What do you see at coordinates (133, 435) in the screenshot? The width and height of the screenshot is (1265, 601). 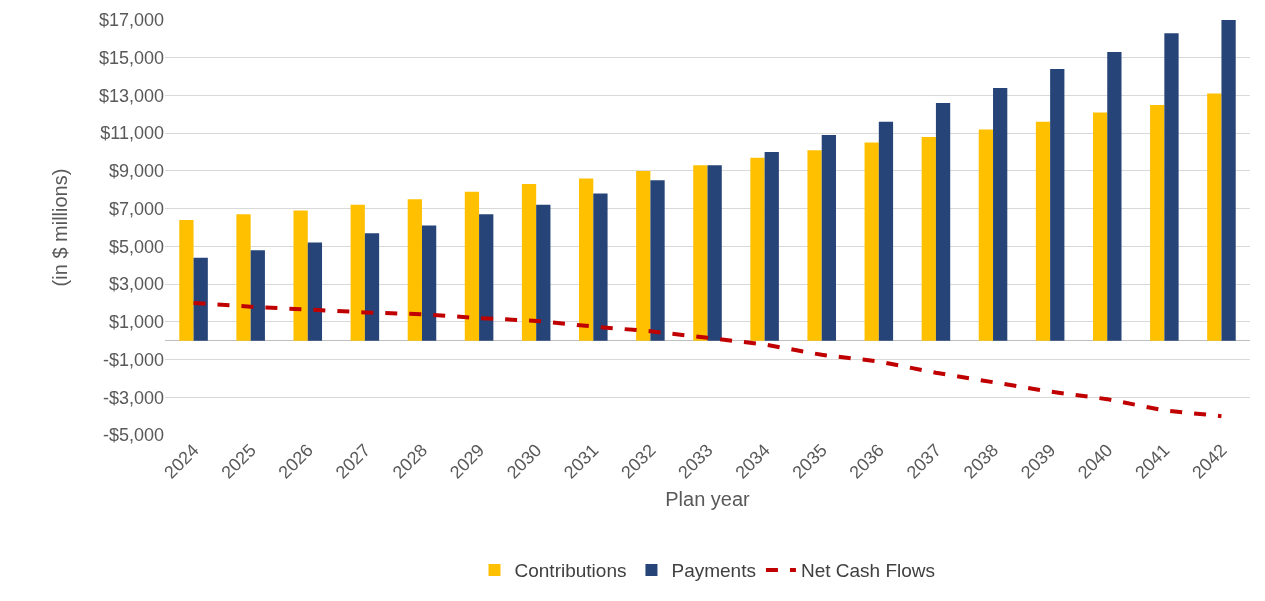 I see `y-tick-label: -$5,000` at bounding box center [133, 435].